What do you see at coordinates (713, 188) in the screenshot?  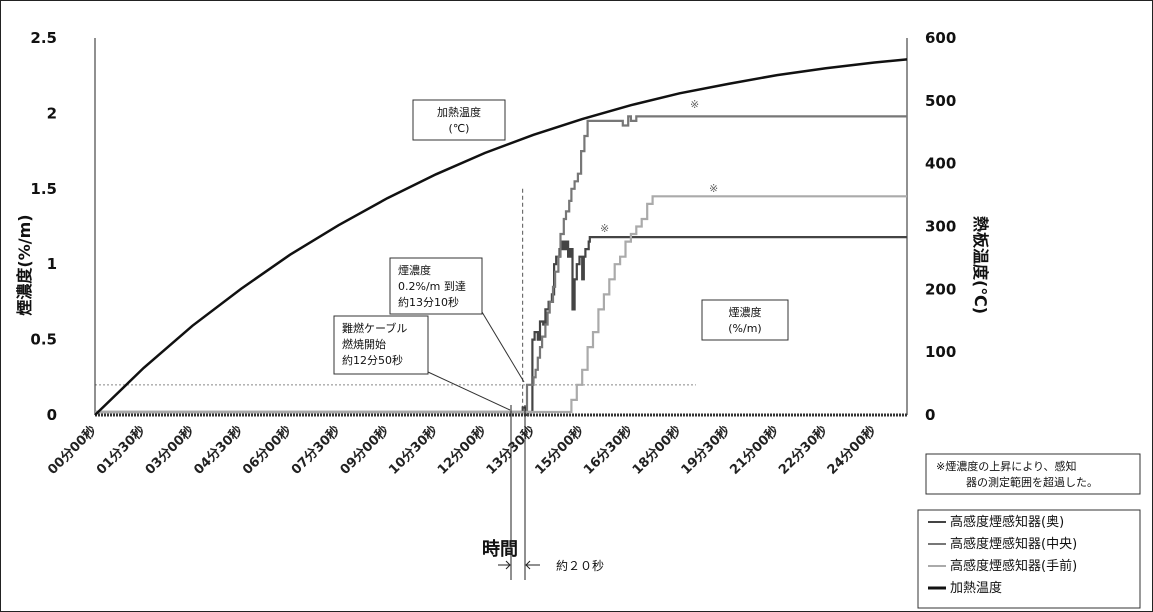 I see `star-marker-front: ※` at bounding box center [713, 188].